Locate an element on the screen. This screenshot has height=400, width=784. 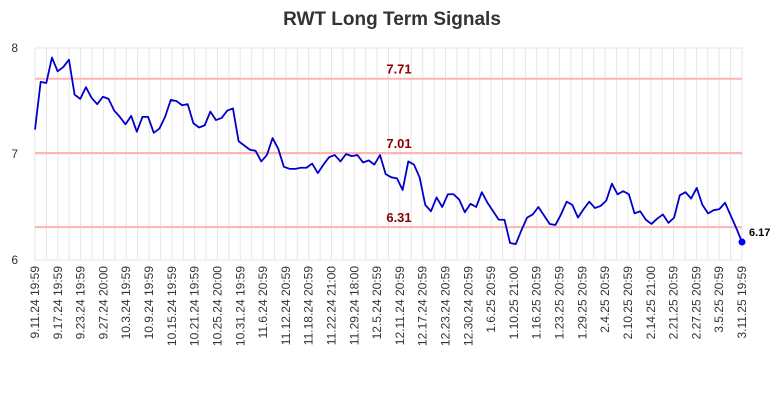
x-tick-label: 10.25.24 20:00 is located at coordinates (217, 306).